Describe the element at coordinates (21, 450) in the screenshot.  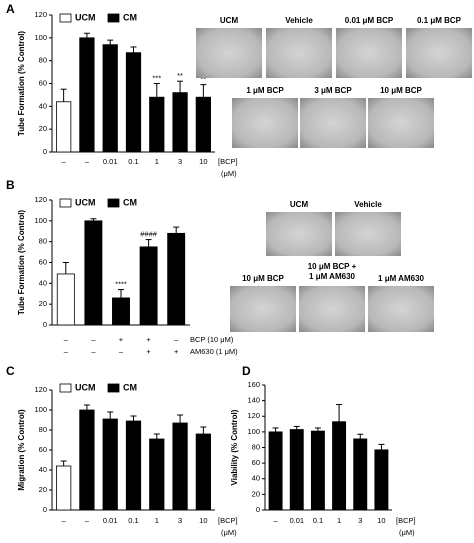
I see `y-axis-label: Migration (% Control)` at that location.